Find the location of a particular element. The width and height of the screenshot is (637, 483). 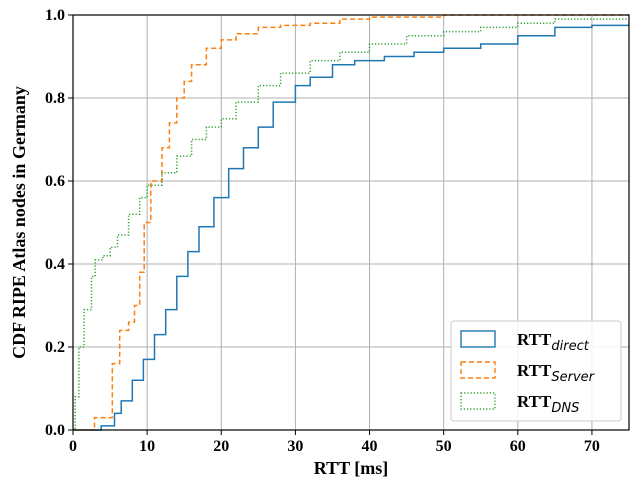

y-axis-title: CDF RIPE Atlas nodes in Germany is located at coordinates (19, 222).